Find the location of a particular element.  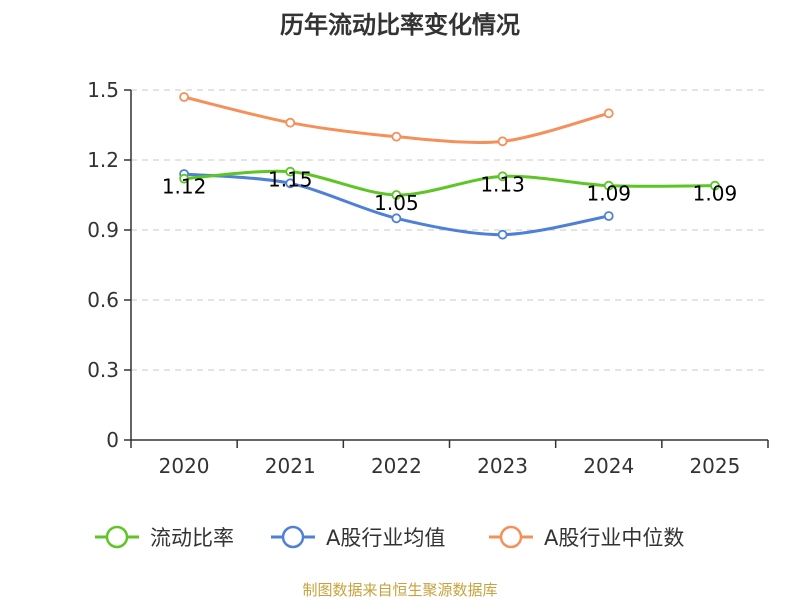

chart-title: 历年流动比率变化情况 is located at coordinates (400, 25).